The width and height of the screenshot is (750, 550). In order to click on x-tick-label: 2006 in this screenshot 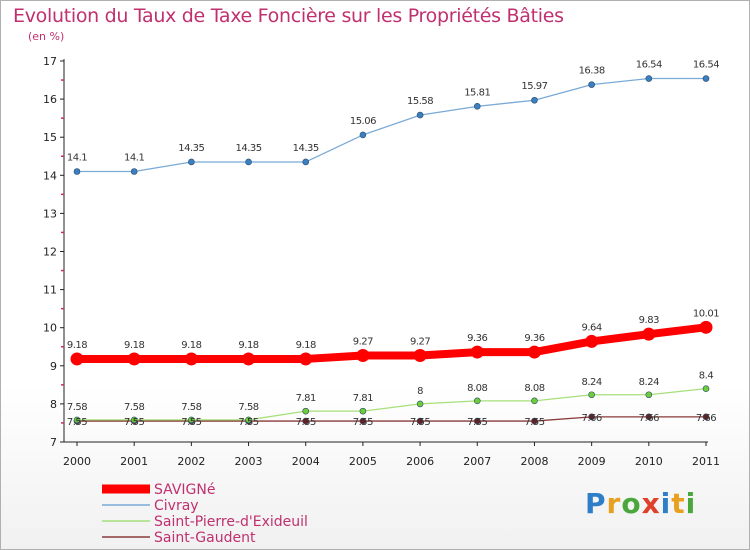, I will do `click(420, 461)`.